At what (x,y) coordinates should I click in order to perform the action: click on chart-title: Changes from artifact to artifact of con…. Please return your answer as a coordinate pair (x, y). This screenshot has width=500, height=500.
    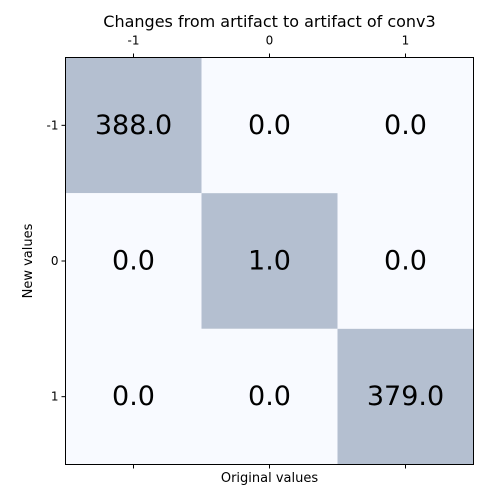
    Looking at the image, I should click on (269, 21).